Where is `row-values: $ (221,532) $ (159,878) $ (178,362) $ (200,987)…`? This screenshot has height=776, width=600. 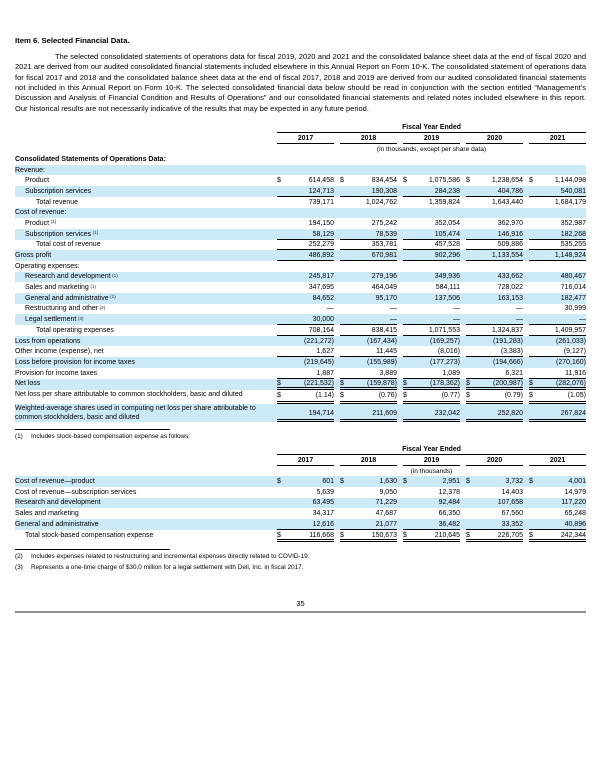 row-values: $ (221,532) $ (159,878) $ (178,362) $ (200,987)… is located at coordinates (428, 385).